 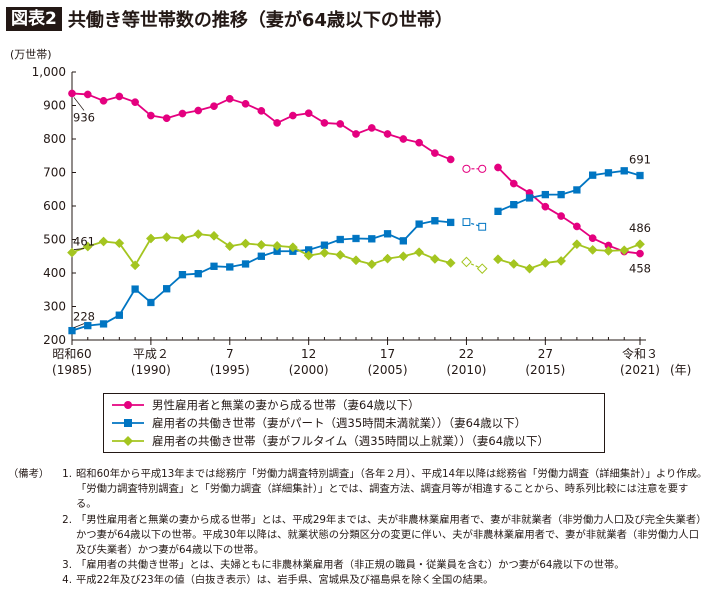 I want to click on x-tick-era-label: 平成２, so click(x=151, y=354).